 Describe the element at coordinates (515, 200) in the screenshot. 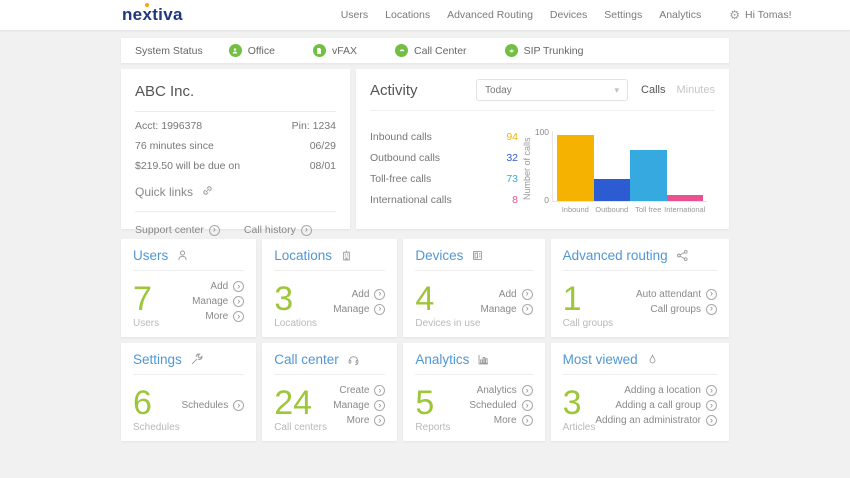

I see `international-calls-value: 8` at that location.